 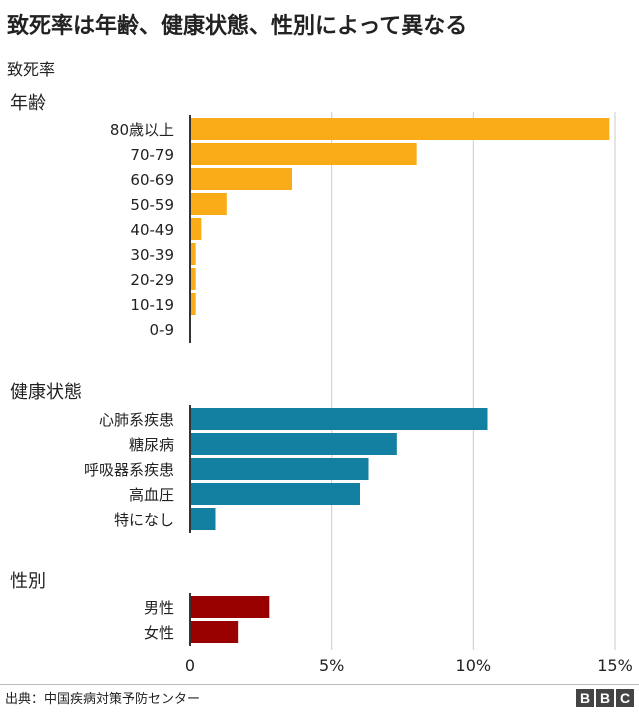 I want to click on category-label: 70-79, so click(x=152, y=155).